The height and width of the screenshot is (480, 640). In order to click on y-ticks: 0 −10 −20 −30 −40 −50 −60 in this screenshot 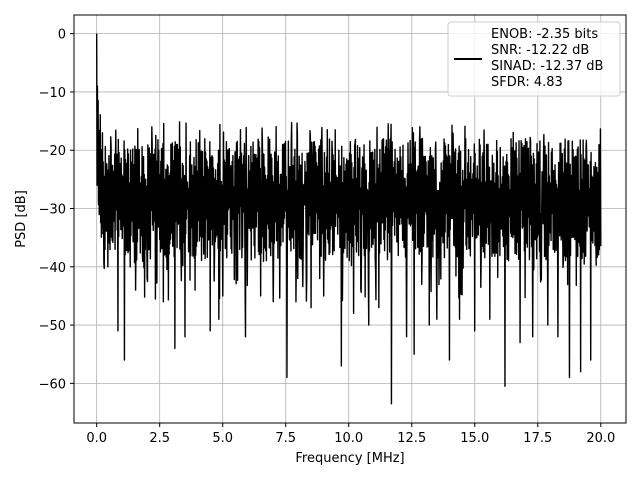, I will do `click(56, 210)`.